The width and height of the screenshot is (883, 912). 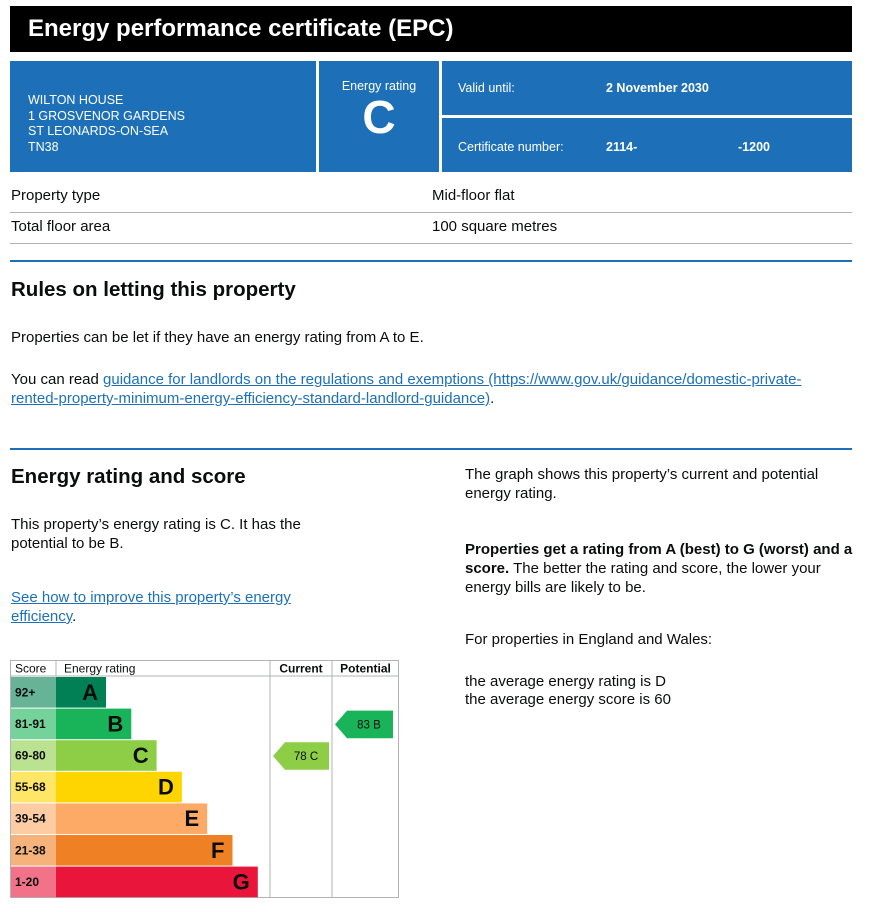 What do you see at coordinates (27, 882) in the screenshot?
I see `band-score-label: 1-20` at bounding box center [27, 882].